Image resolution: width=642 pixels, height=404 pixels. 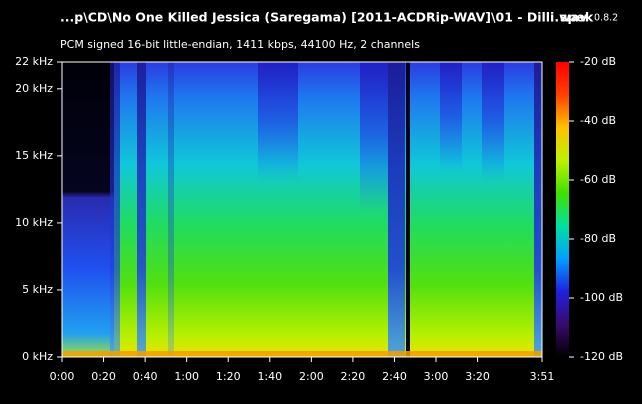 I want to click on x-tick-label: 2:40, so click(x=394, y=376).